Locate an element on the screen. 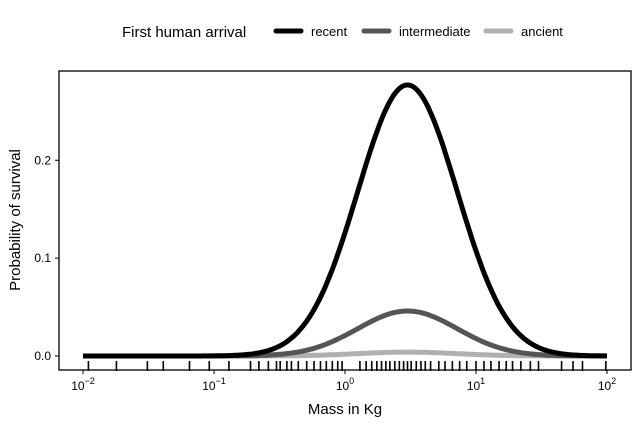 The height and width of the screenshot is (427, 640). x-tick-label: 10¹ is located at coordinates (476, 384).